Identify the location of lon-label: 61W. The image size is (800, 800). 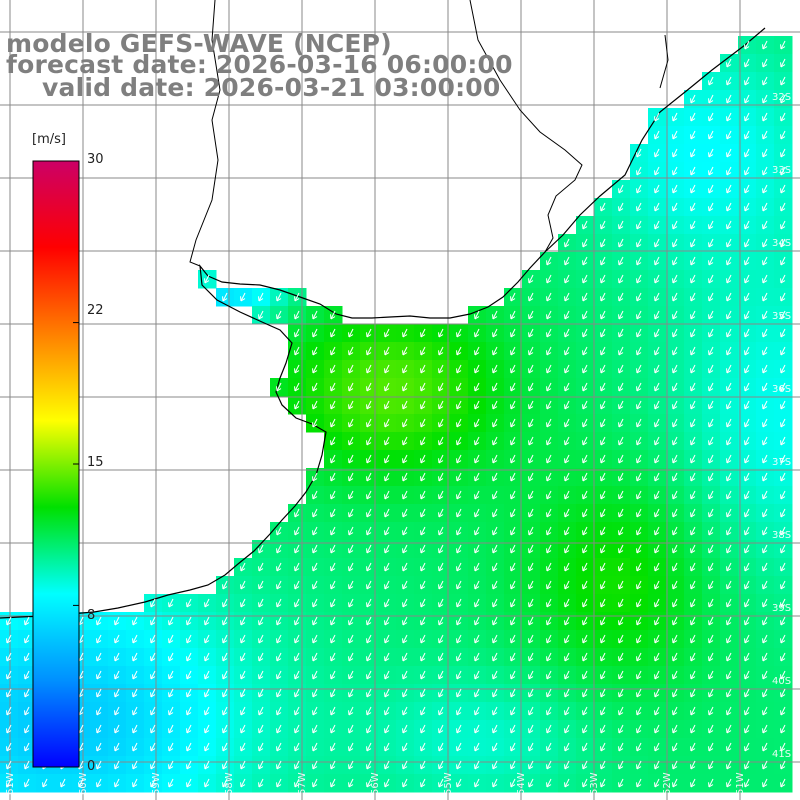
(10, 783).